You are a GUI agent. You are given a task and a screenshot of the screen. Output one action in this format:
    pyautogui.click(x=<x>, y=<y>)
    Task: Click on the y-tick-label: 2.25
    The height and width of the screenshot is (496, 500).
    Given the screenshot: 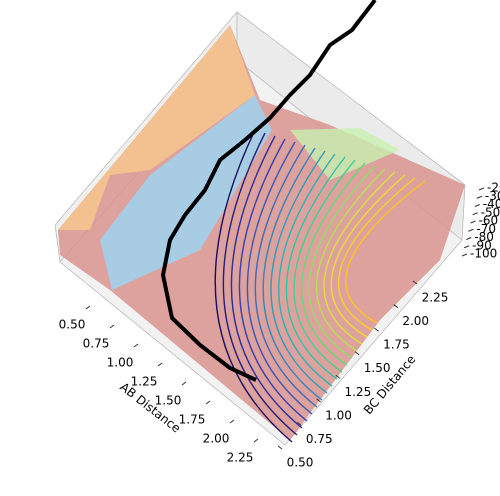 What is the action you would take?
    pyautogui.click(x=435, y=298)
    